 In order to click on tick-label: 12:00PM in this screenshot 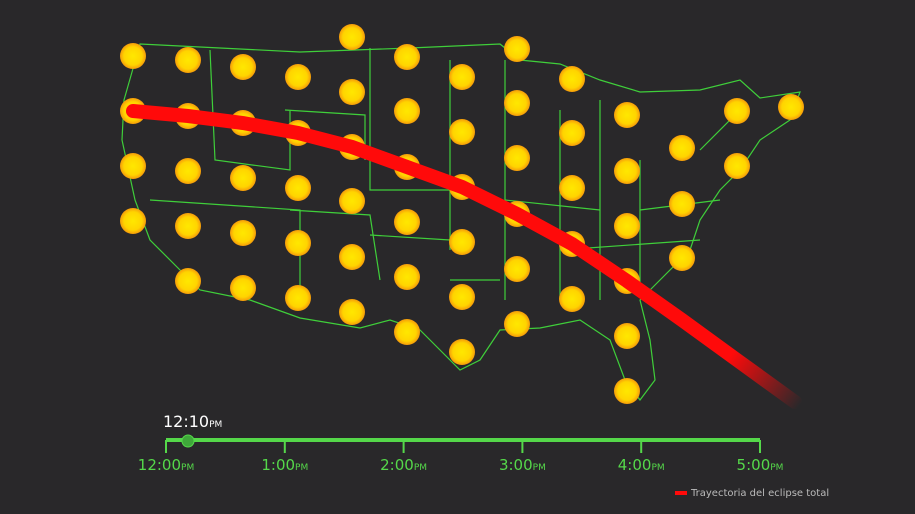, I will do `click(166, 465)`.